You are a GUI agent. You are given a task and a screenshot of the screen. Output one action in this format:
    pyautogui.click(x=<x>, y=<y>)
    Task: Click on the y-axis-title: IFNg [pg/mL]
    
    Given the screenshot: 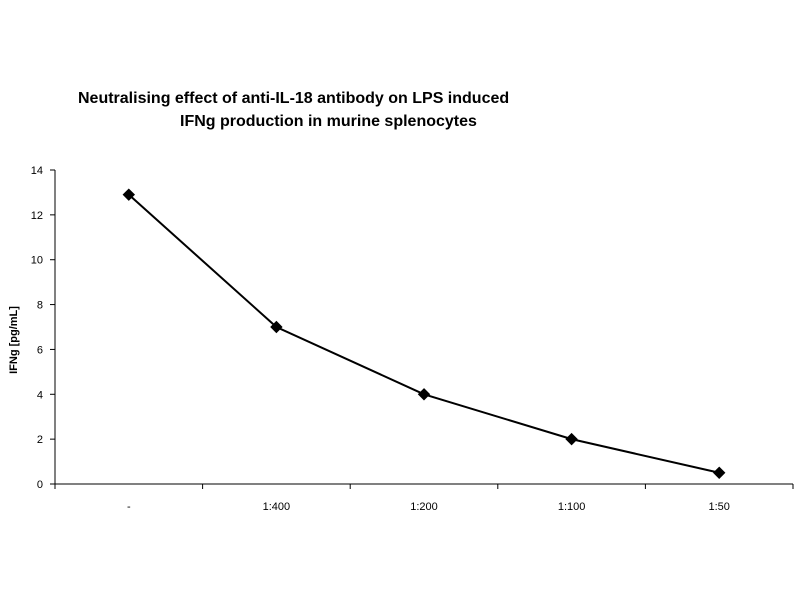 What is the action you would take?
    pyautogui.click(x=14, y=340)
    